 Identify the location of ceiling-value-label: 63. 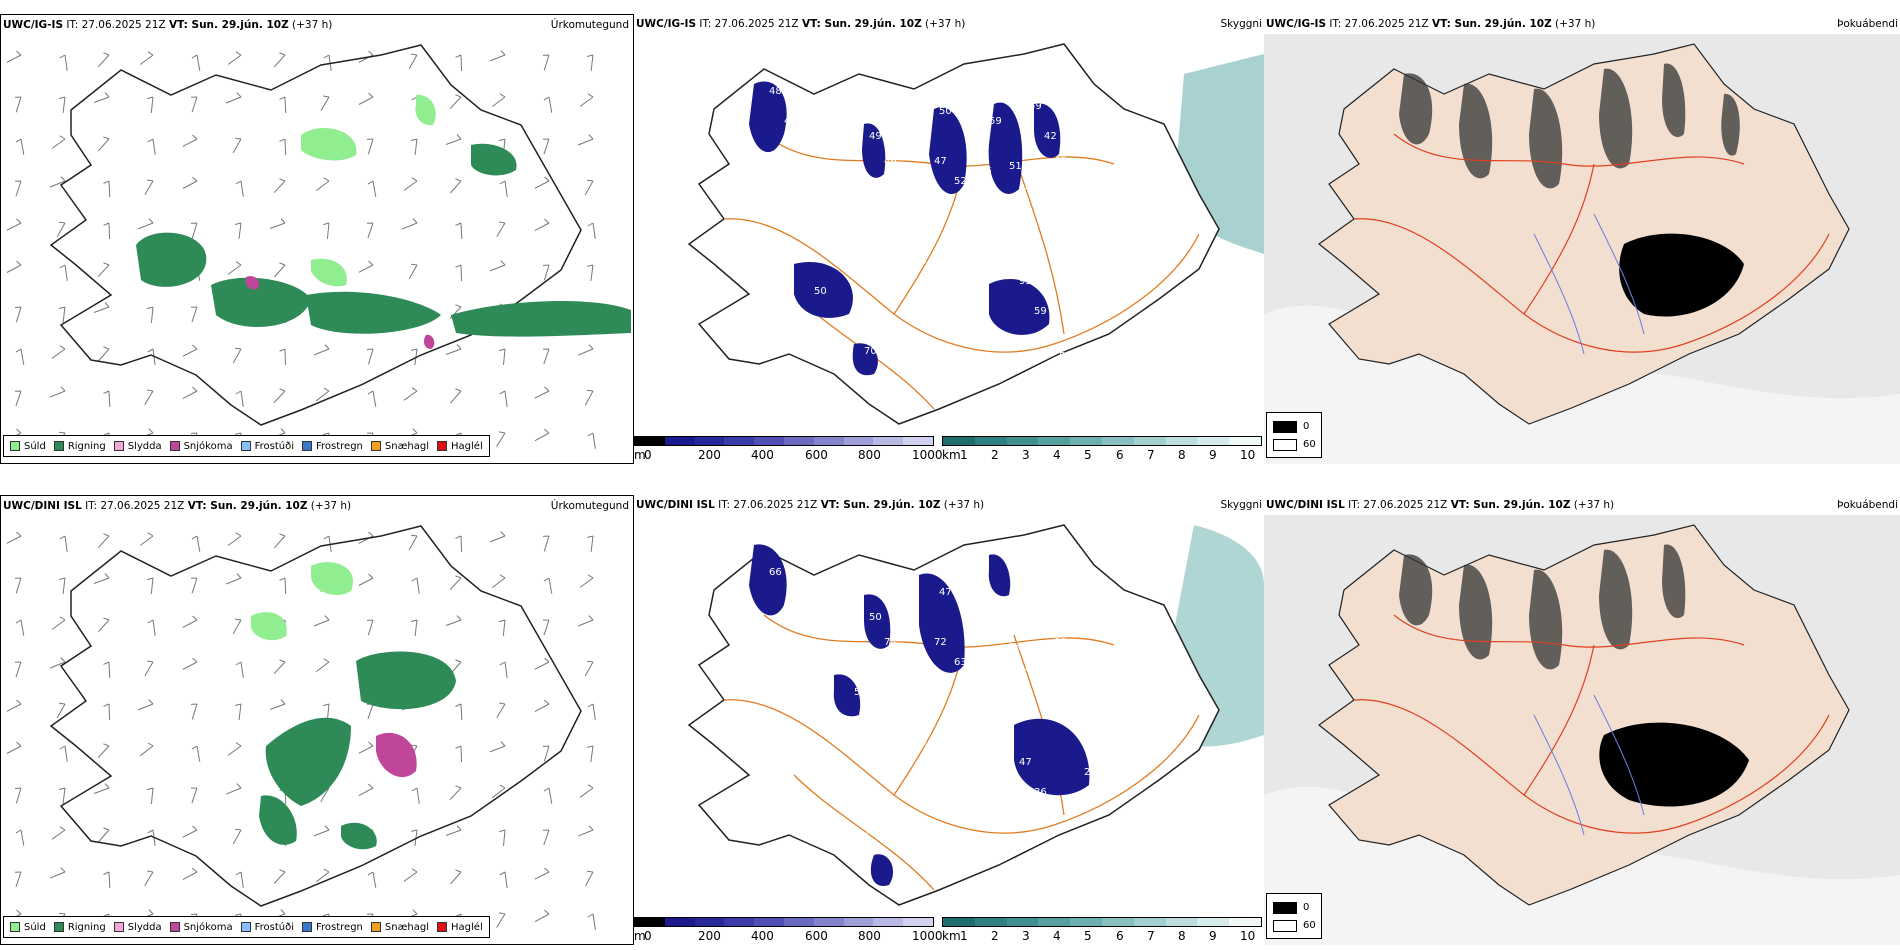
(840, 732).